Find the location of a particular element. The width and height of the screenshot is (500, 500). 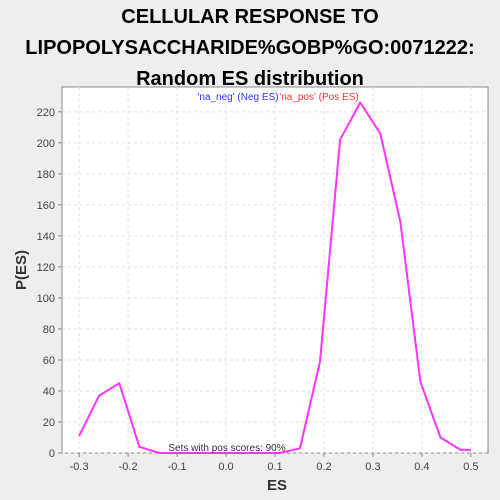

y-tick-label: 60 is located at coordinates (49, 361).